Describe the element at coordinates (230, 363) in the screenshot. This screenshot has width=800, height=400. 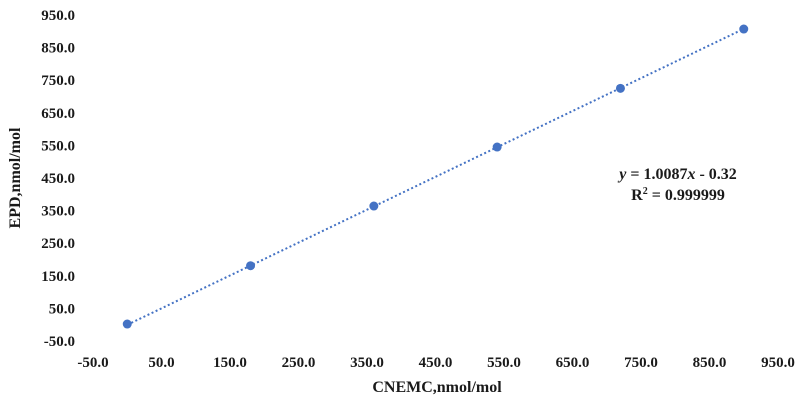
I see `x-tick-label: 150.0` at that location.